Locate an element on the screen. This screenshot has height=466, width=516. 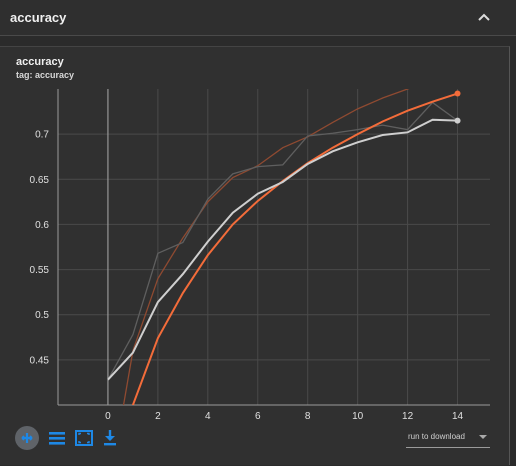
x-tick-label: 14 is located at coordinates (458, 416).